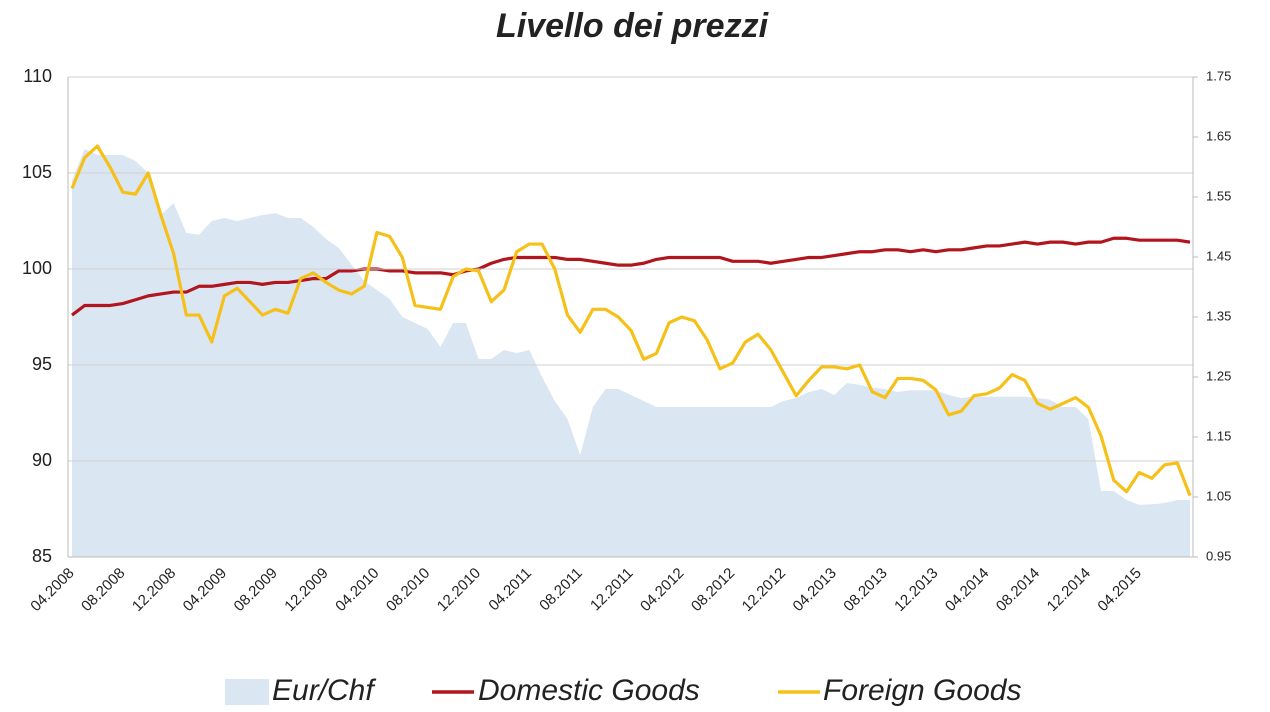 This screenshot has height=712, width=1270. What do you see at coordinates (916, 590) in the screenshot?
I see `x-tick-label: 12.2013` at bounding box center [916, 590].